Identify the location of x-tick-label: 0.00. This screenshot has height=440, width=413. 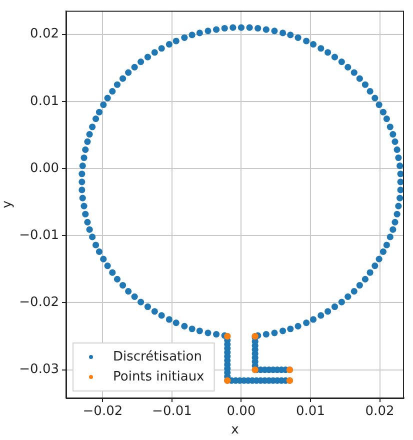
(241, 412).